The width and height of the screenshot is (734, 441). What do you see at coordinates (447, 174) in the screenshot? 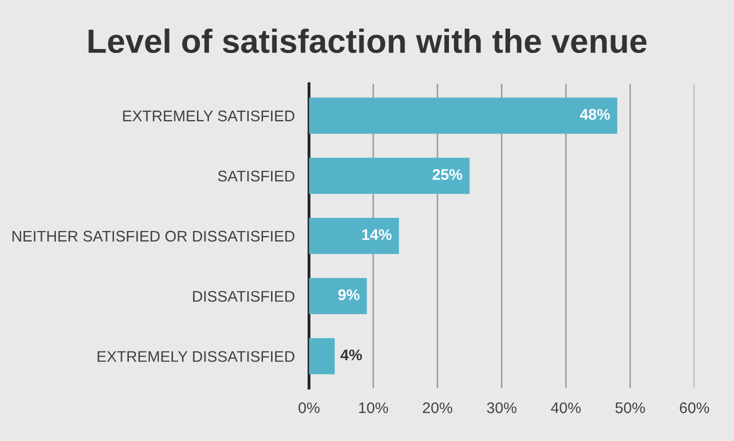
I see `data-label: 25%` at bounding box center [447, 174].